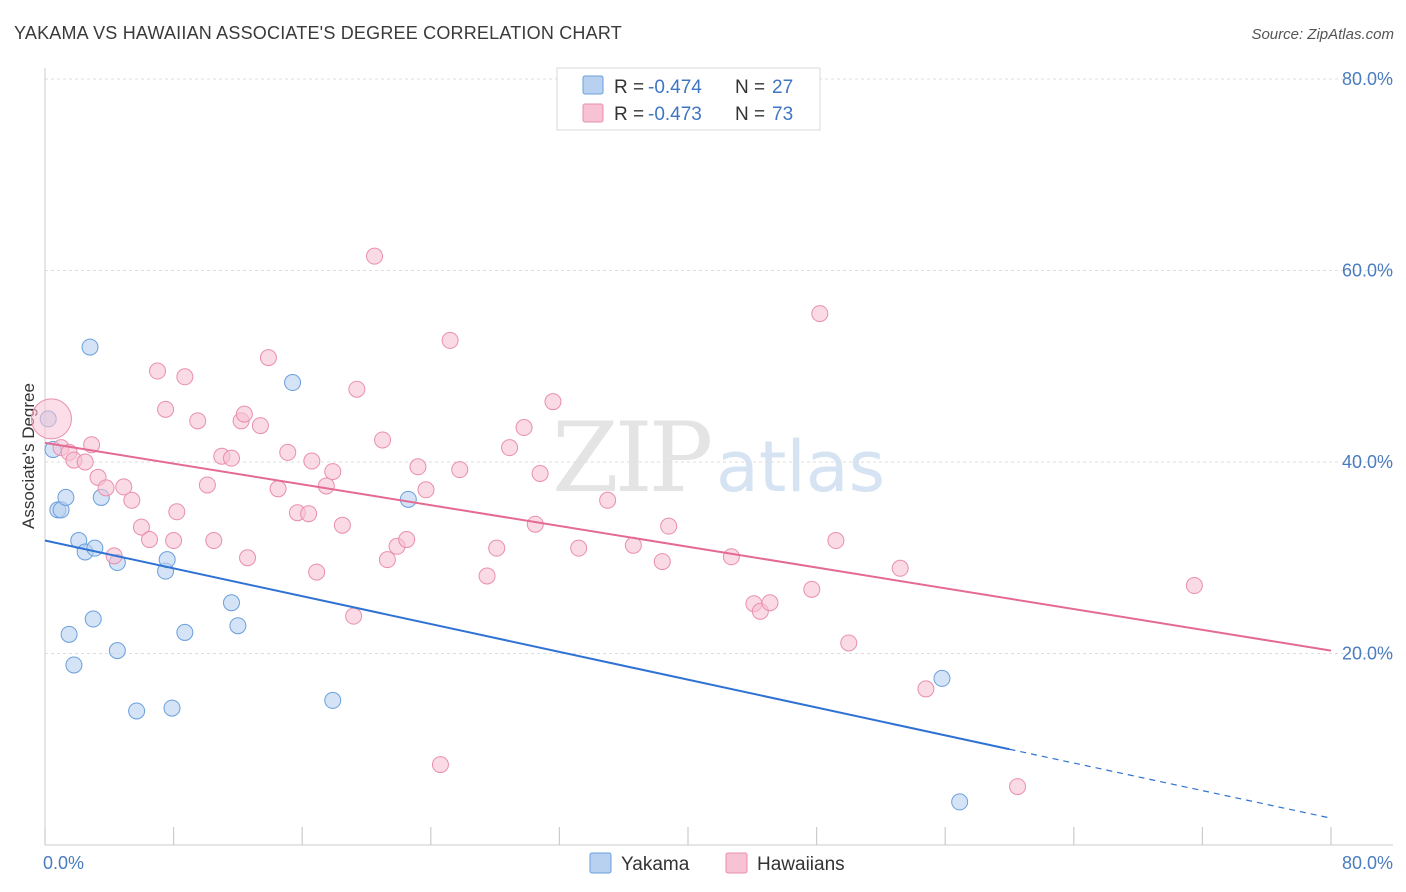  I want to click on legend-n-value-yakama: 27, so click(782, 87).